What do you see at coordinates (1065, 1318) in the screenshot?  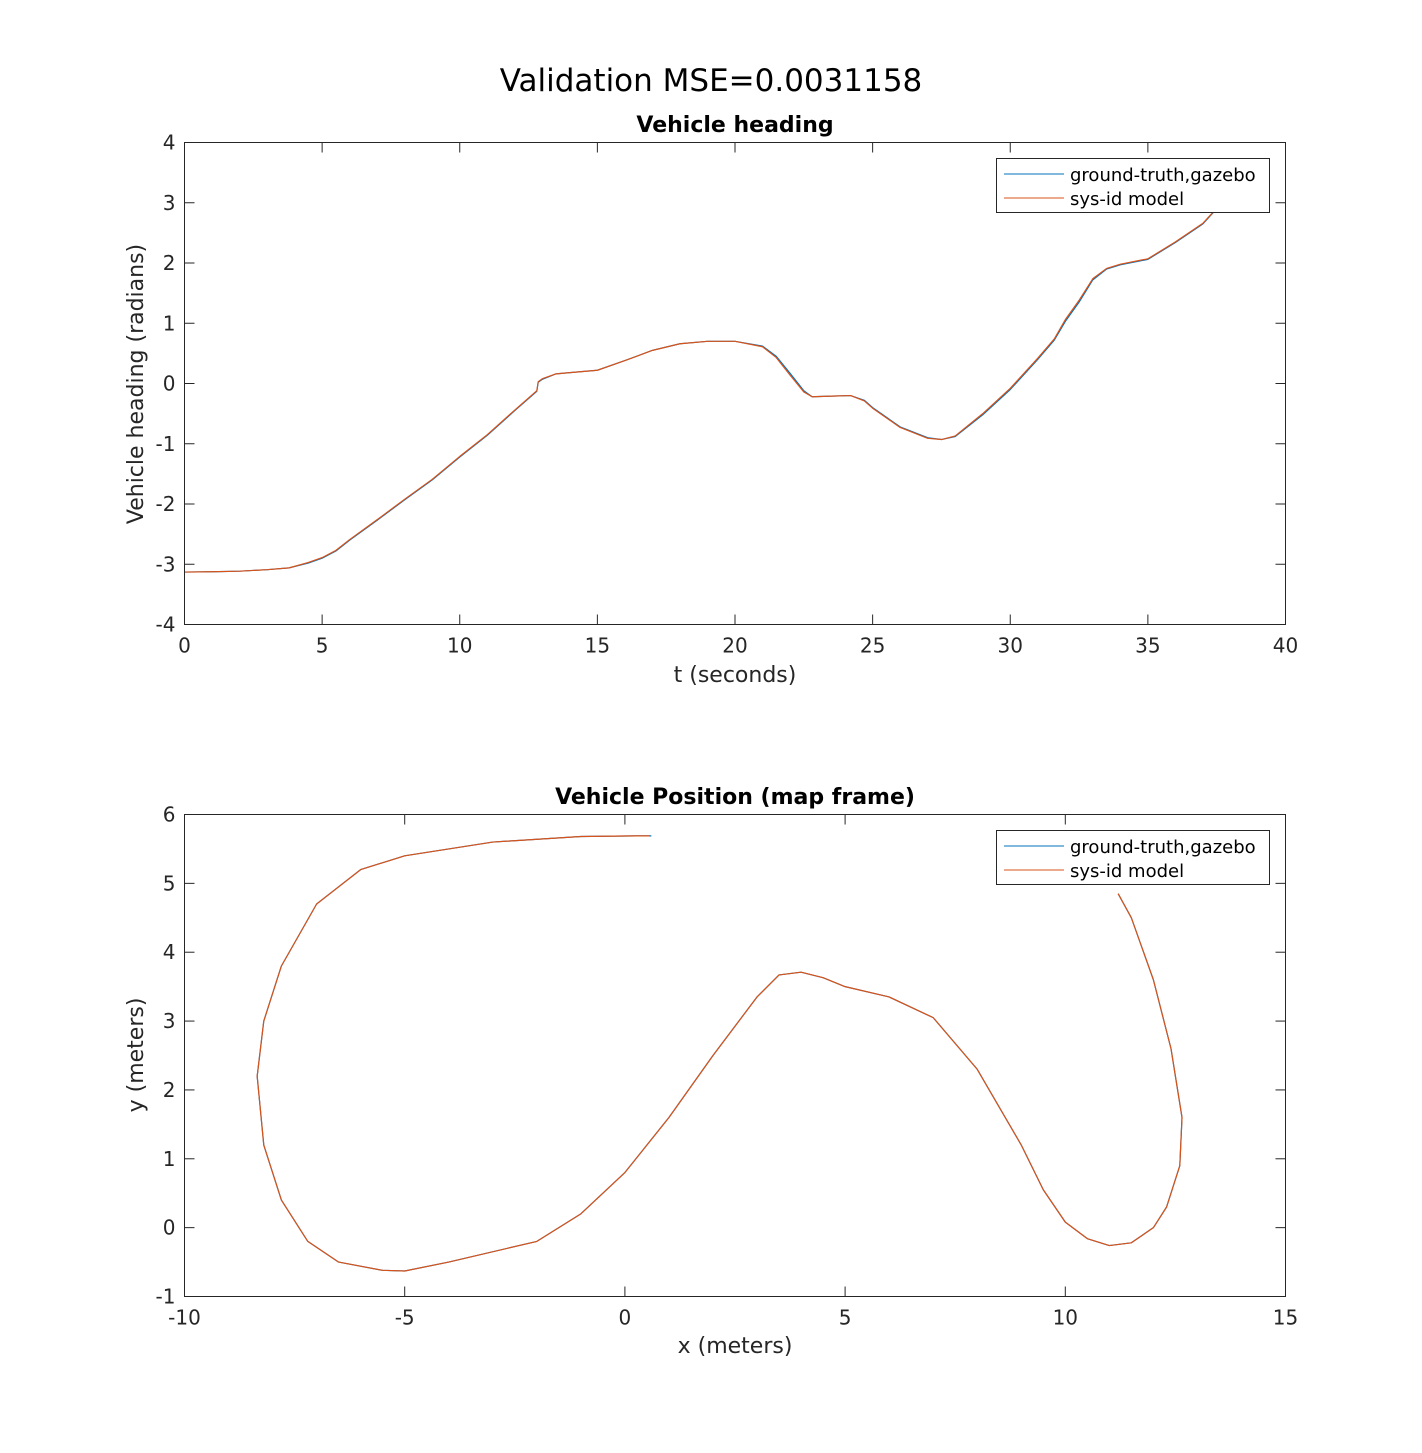 I see `position-x-tick-label: 10` at bounding box center [1065, 1318].